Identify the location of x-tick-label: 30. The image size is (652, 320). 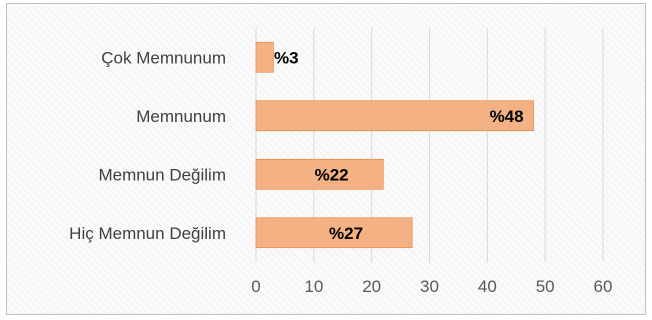
(429, 286).